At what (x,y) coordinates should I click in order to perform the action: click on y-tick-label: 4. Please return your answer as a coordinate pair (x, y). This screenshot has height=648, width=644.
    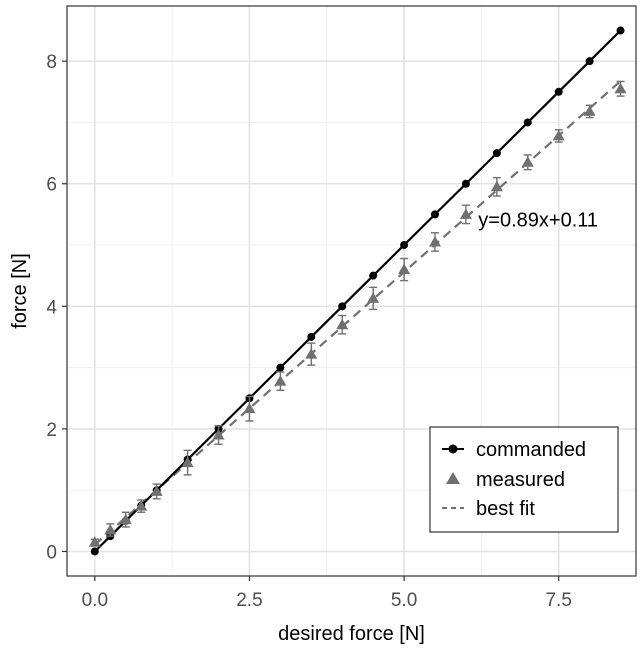
    Looking at the image, I should click on (51, 307).